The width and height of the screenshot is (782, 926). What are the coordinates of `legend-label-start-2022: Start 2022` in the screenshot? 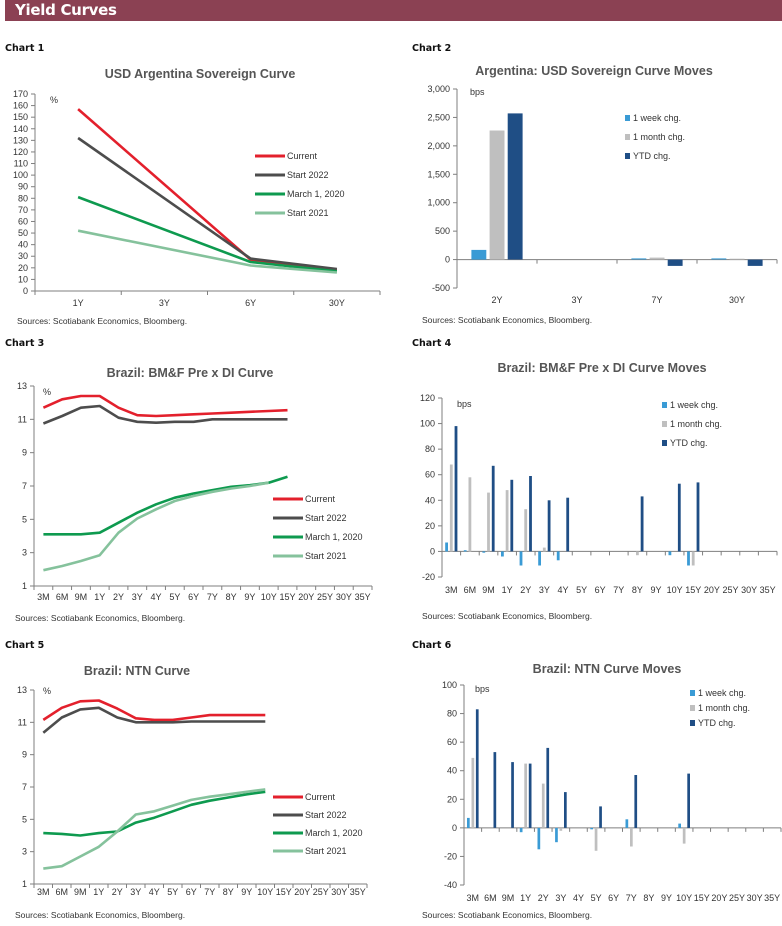 It's located at (326, 518).